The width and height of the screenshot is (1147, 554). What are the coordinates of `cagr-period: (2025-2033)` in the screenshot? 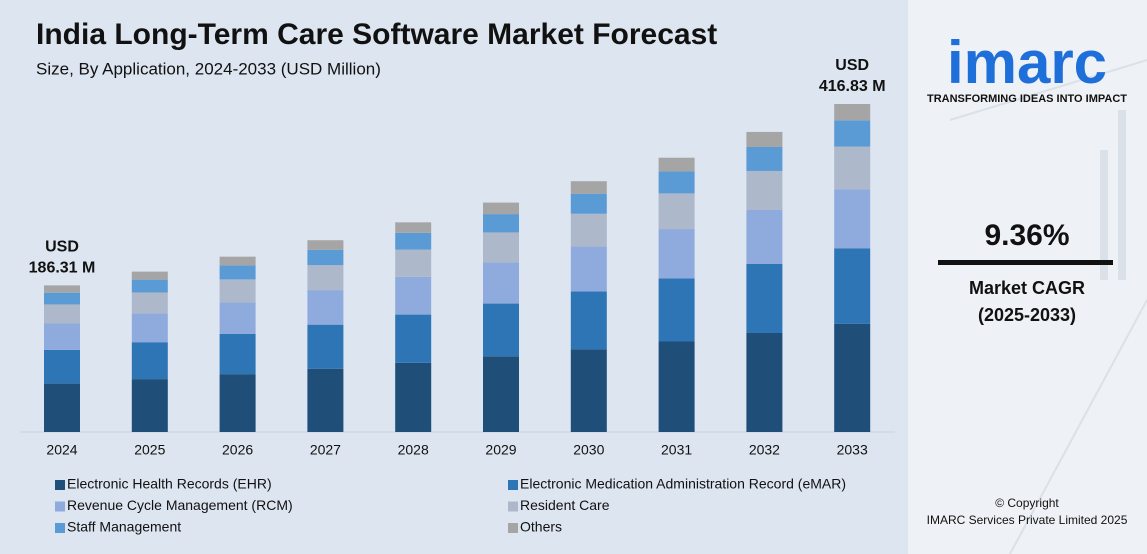 It's located at (1027, 315).